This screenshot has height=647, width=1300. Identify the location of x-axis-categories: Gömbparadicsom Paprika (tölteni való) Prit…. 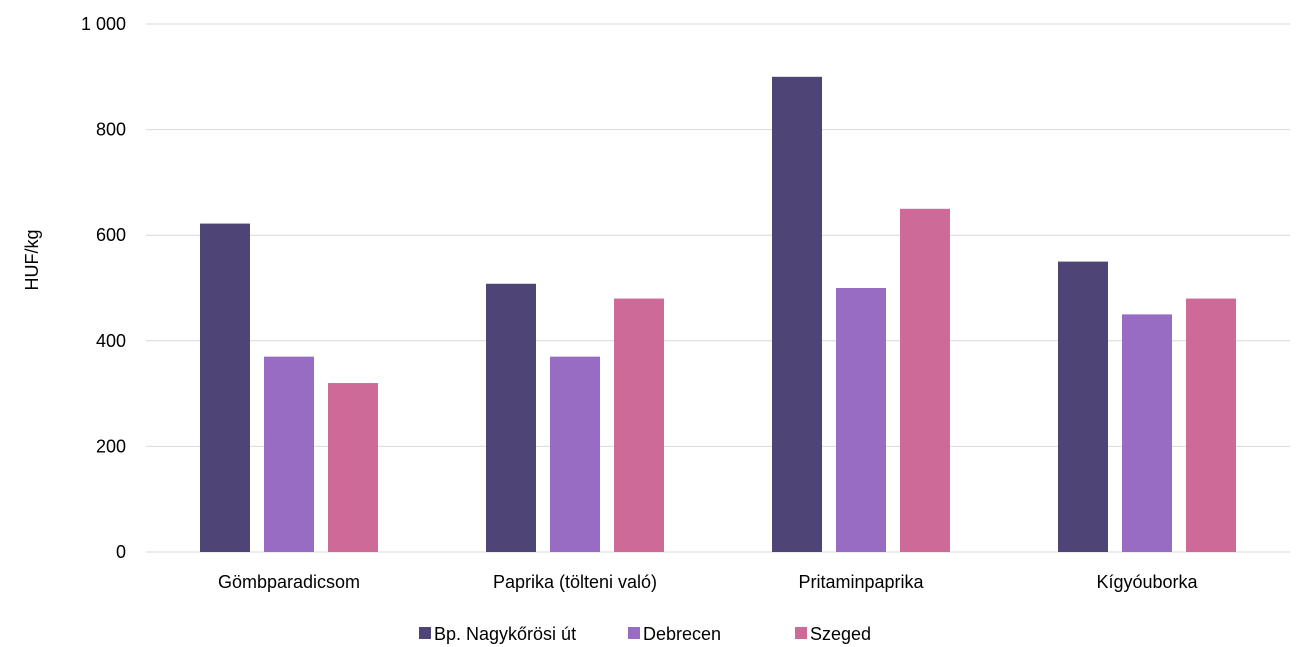
(708, 582).